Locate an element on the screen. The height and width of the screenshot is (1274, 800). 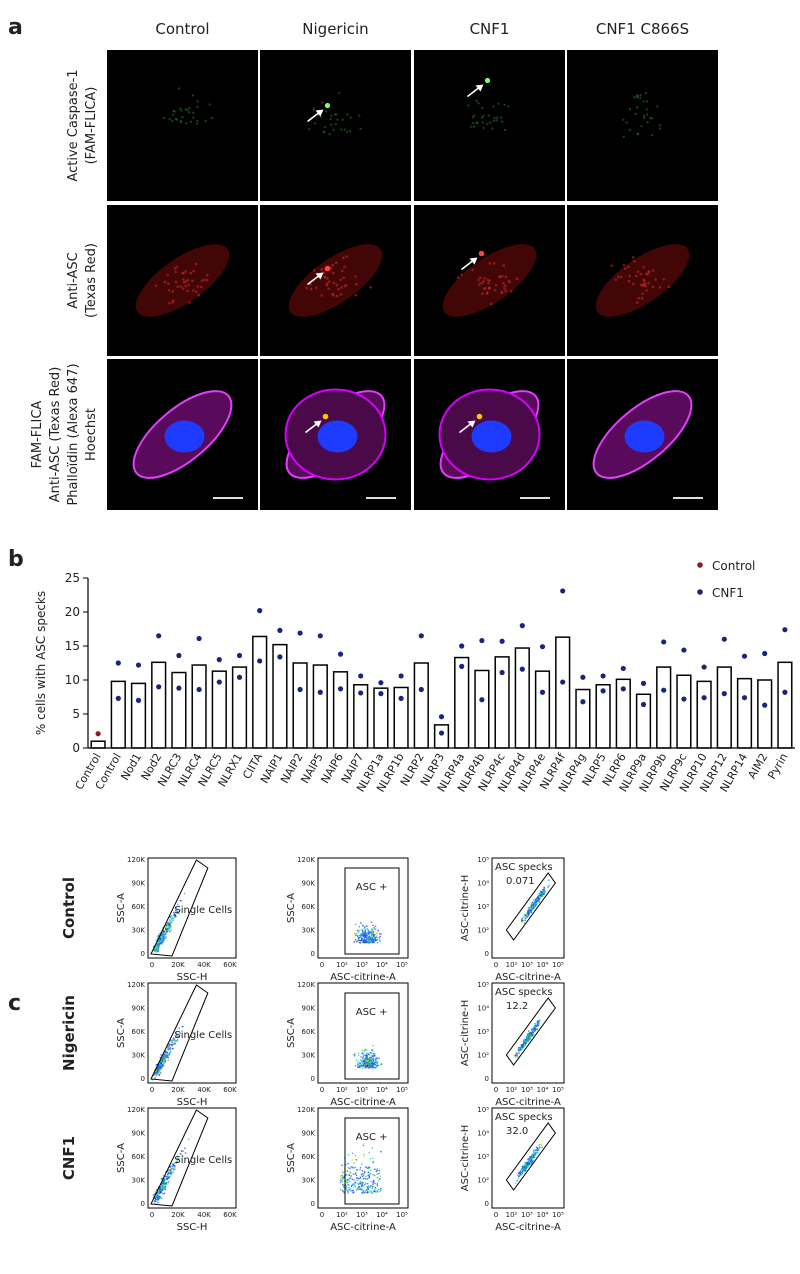
x-tick-label: 10² is located at coordinates (512, 965).